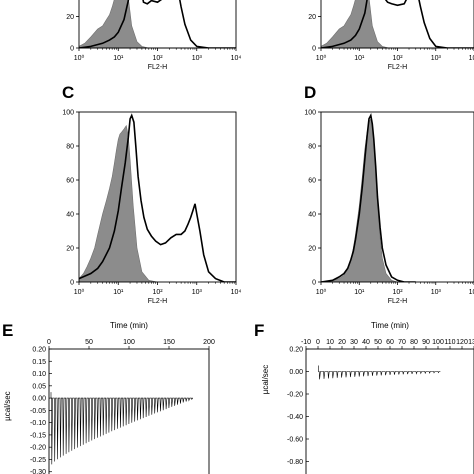  Describe the element at coordinates (402, 342) in the screenshot. I see `x-tick-label: 70` at that location.